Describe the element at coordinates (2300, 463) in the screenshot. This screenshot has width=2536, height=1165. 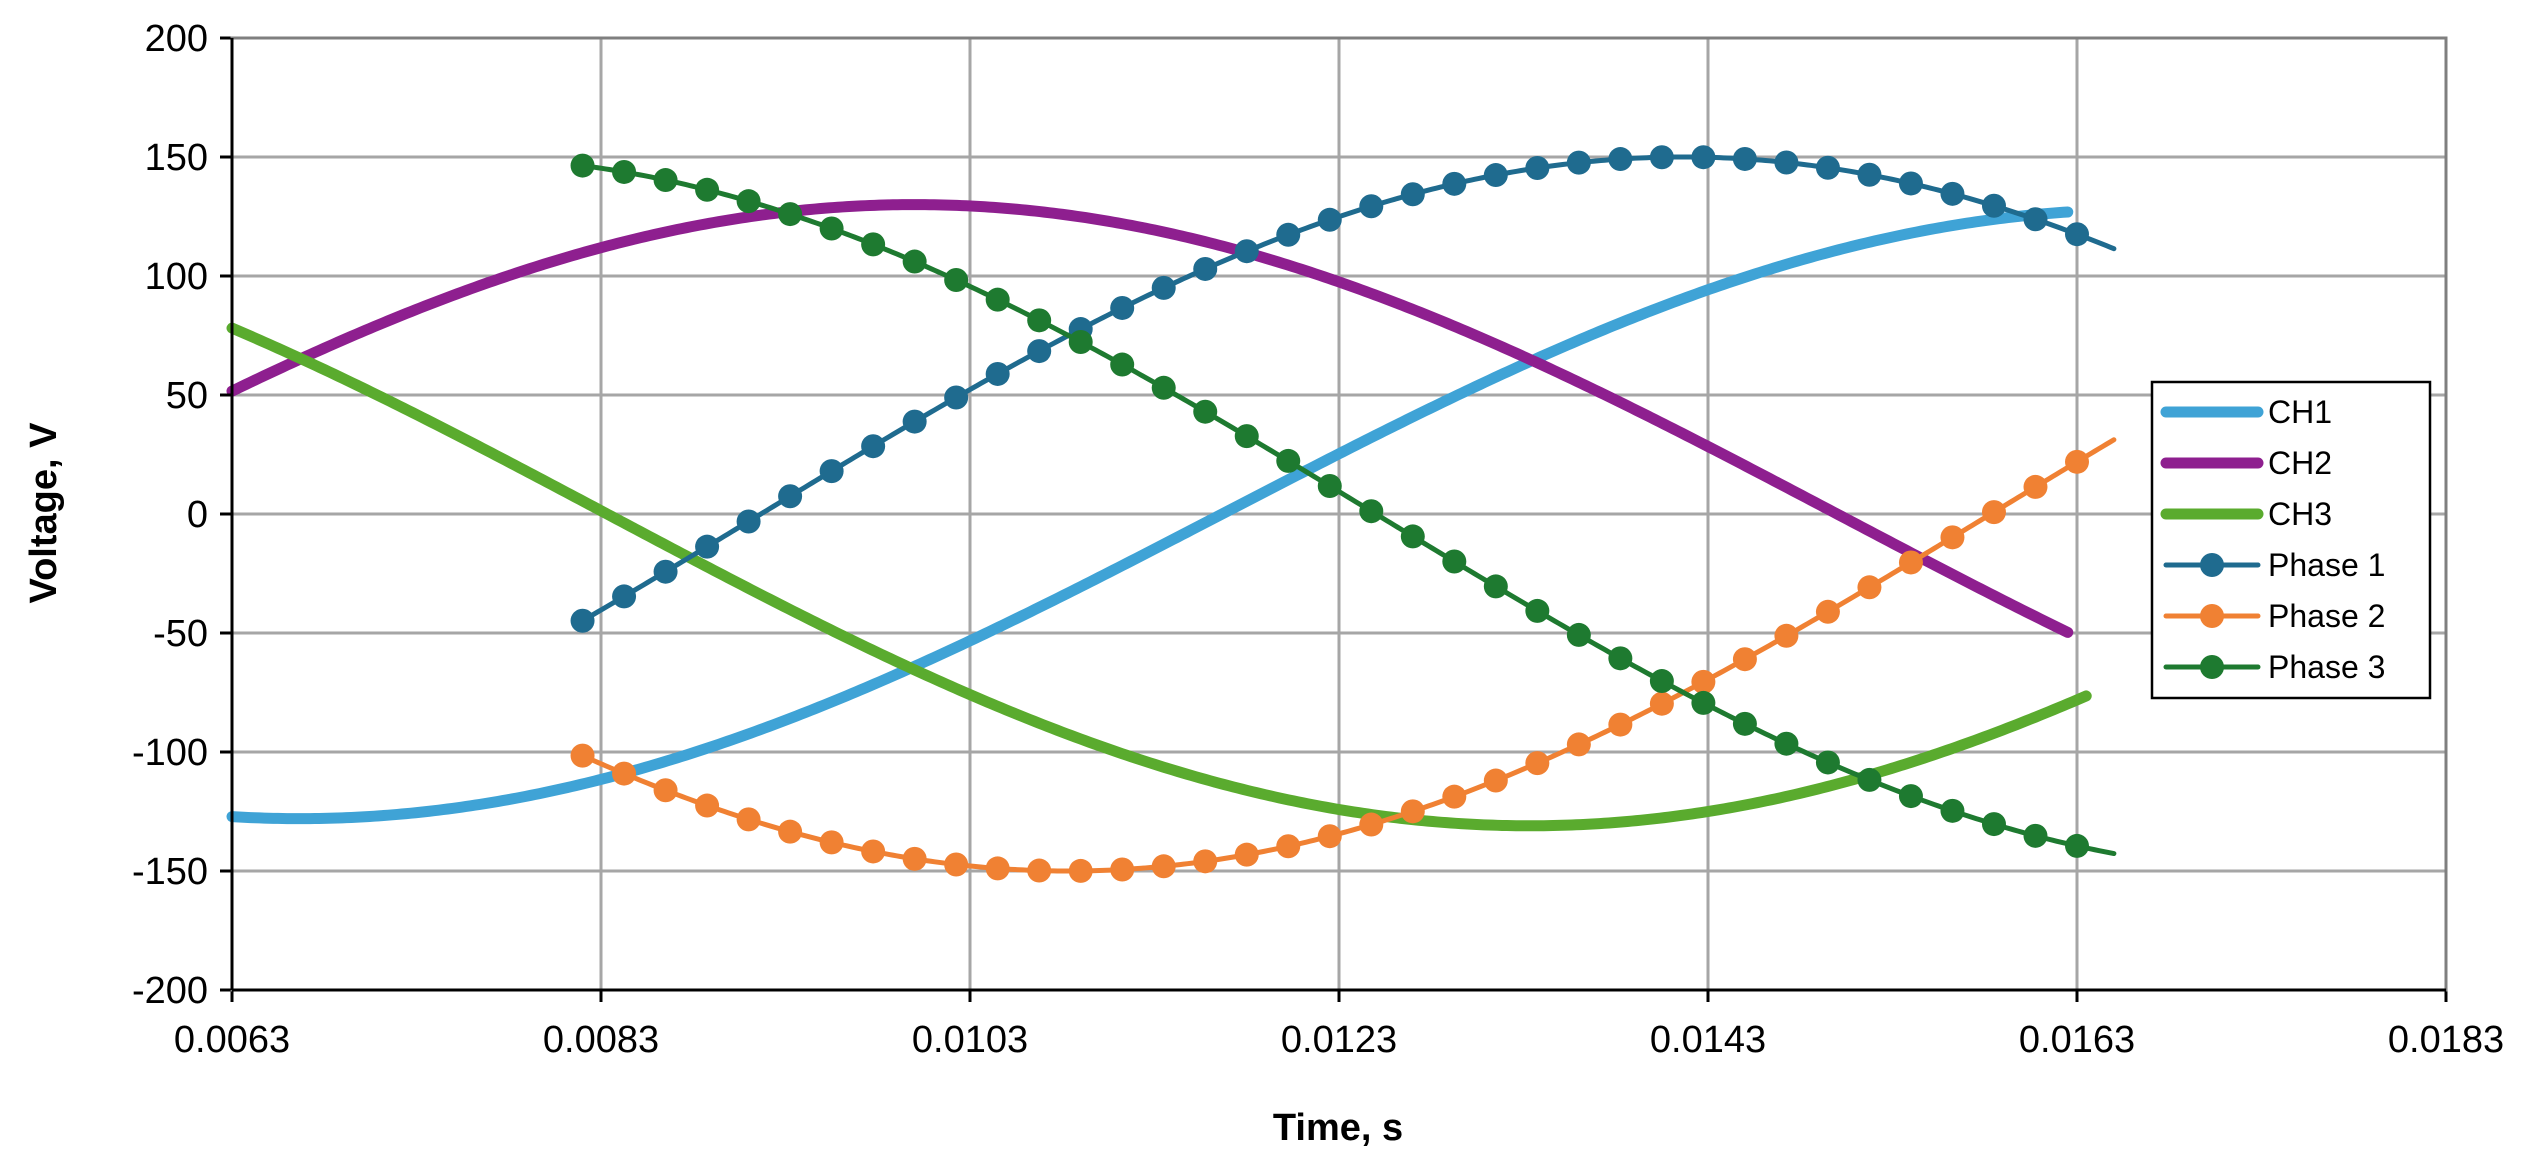
I see `legend-label: CH2` at that location.